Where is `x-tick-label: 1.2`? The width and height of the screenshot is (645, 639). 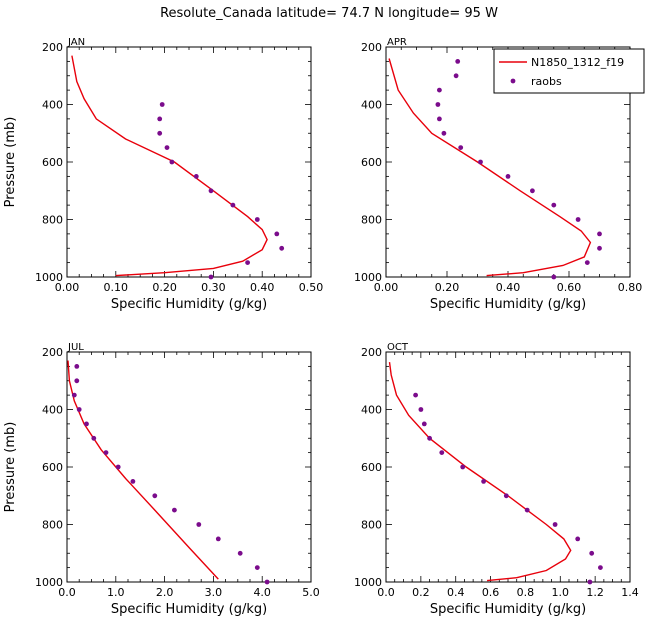 x-tick-label: 1.2 is located at coordinates (595, 592).